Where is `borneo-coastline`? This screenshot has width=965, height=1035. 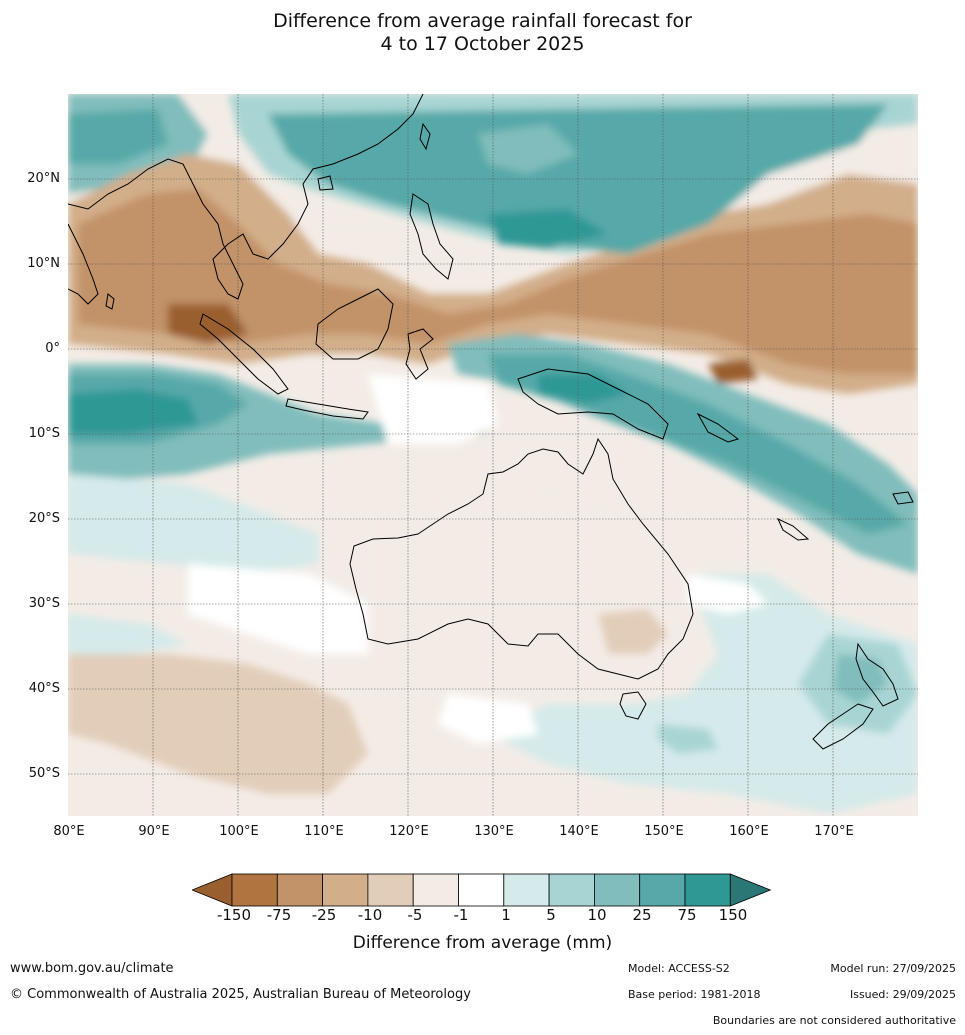 borneo-coastline is located at coordinates (354, 324).